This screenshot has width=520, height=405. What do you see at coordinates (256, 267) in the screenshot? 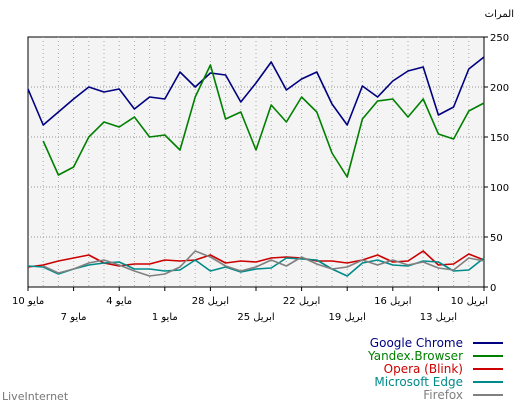
I see `series-line-microsoft-edge` at bounding box center [256, 267].